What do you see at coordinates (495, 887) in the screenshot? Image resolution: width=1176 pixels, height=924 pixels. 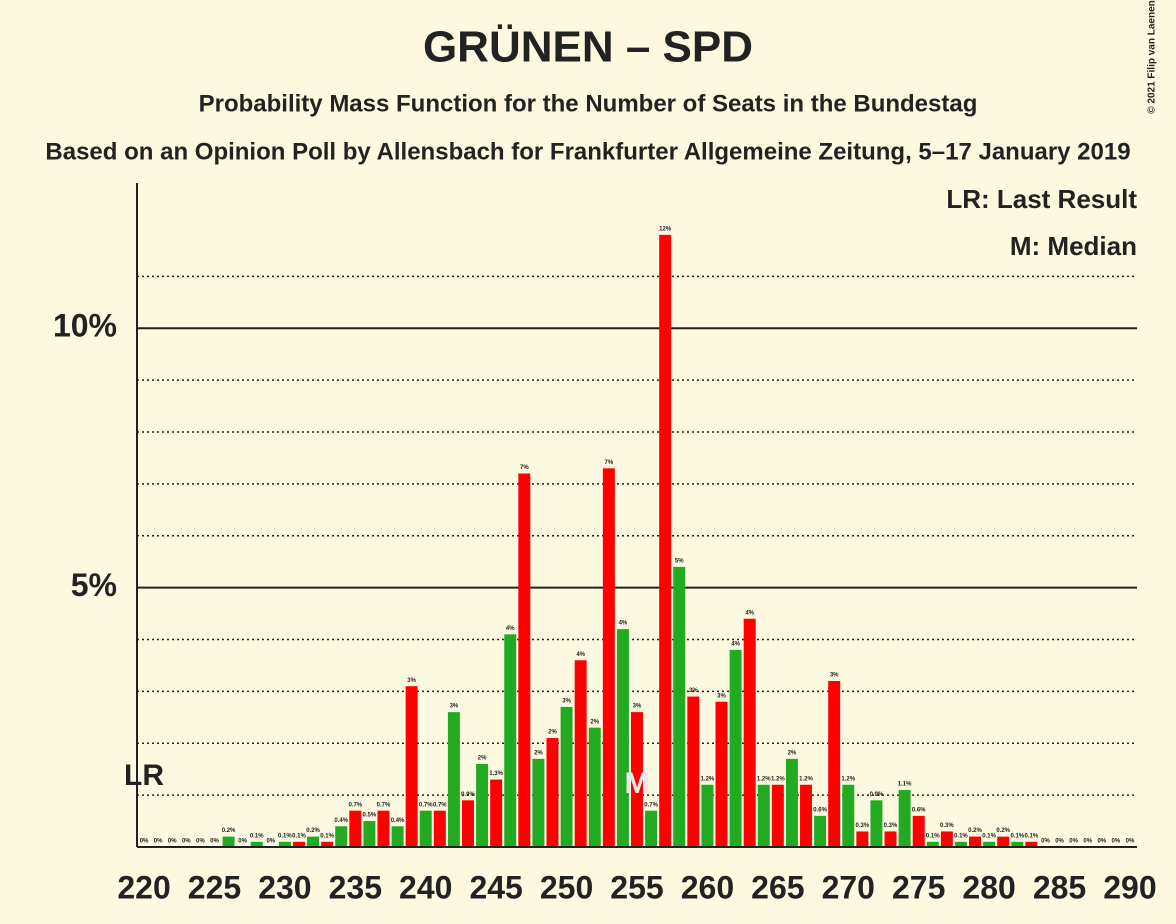 I see `x-tick-label: 245` at bounding box center [495, 887].